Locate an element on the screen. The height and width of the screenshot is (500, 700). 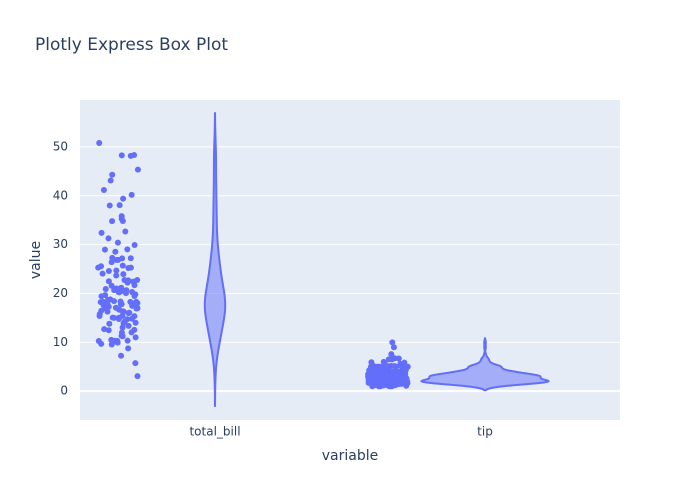
y-tick-label: 0 is located at coordinates (64, 391).